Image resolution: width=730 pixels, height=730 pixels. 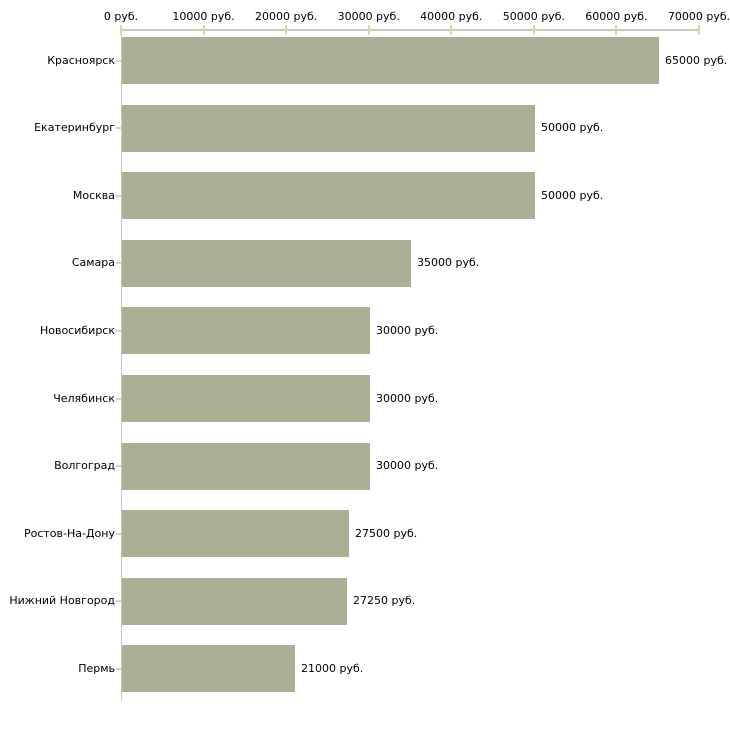 What do you see at coordinates (81, 60) in the screenshot?
I see `category-label: Красноярск` at bounding box center [81, 60].